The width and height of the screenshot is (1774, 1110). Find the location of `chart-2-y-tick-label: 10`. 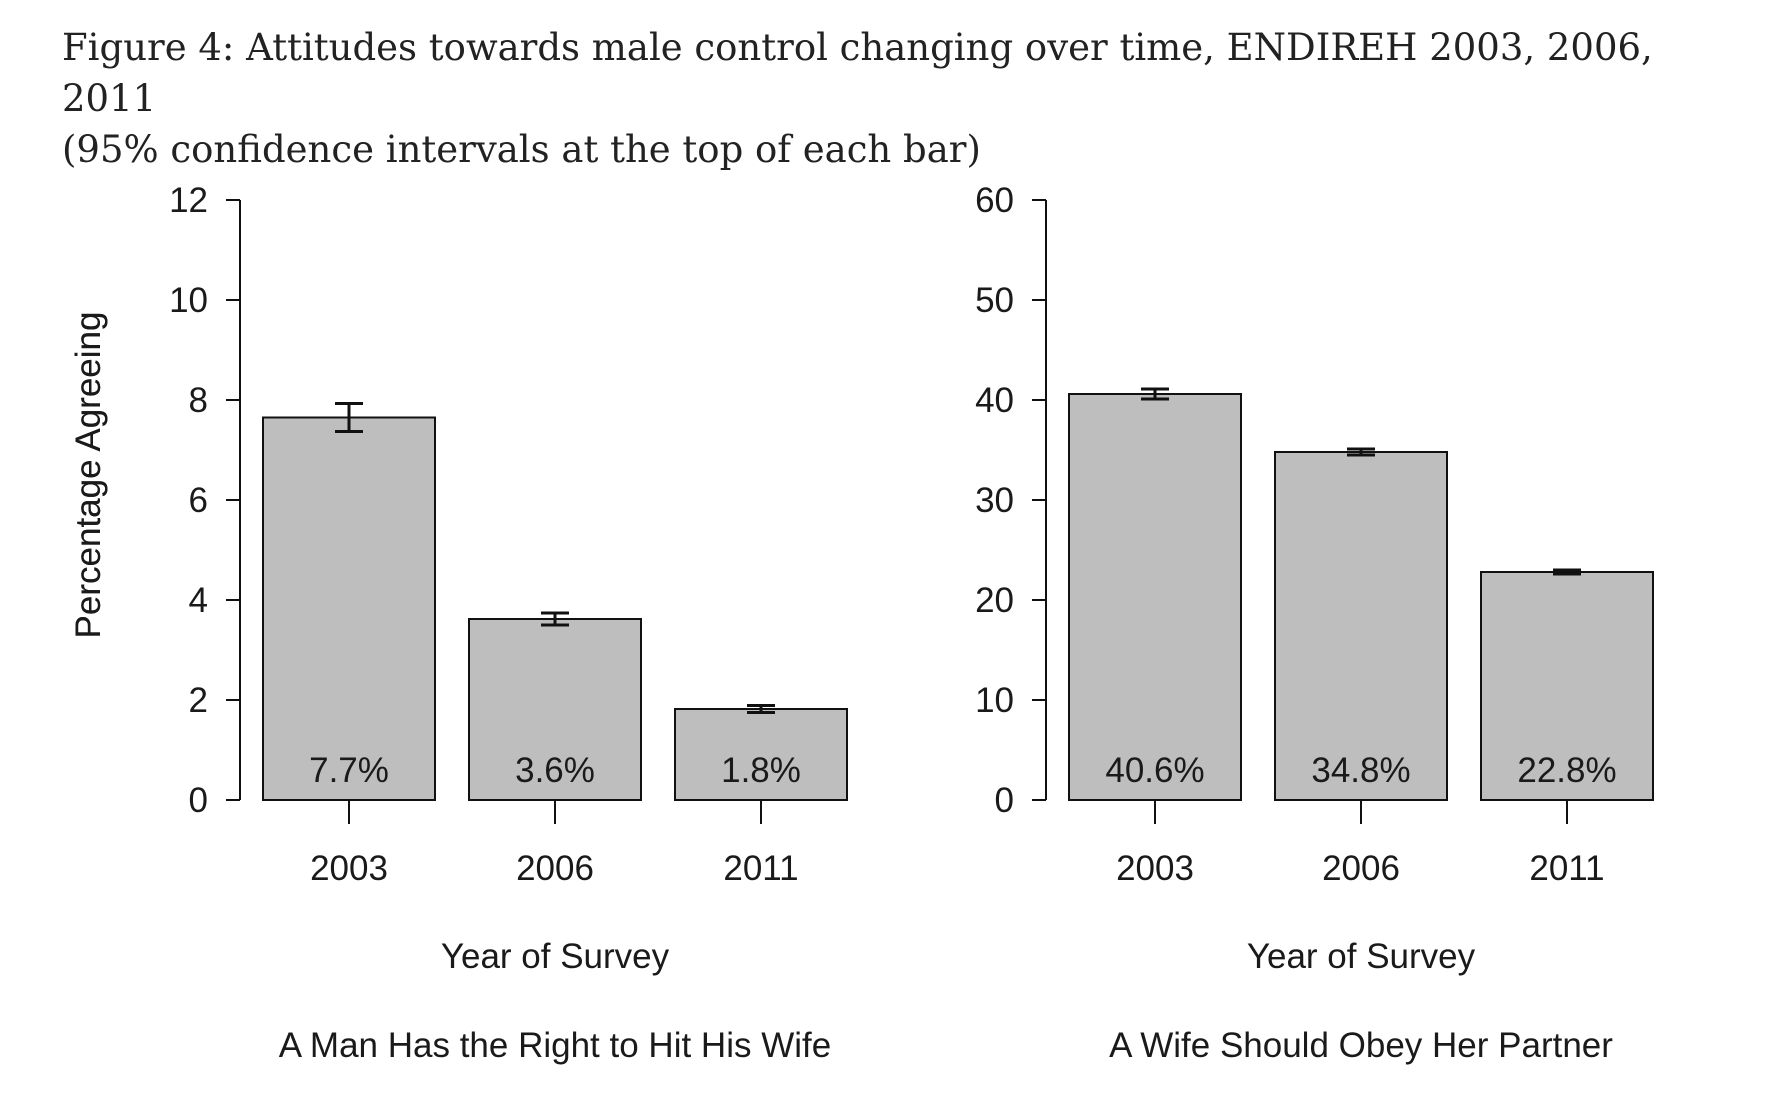

chart-2-y-tick-label: 10 is located at coordinates (994, 700).